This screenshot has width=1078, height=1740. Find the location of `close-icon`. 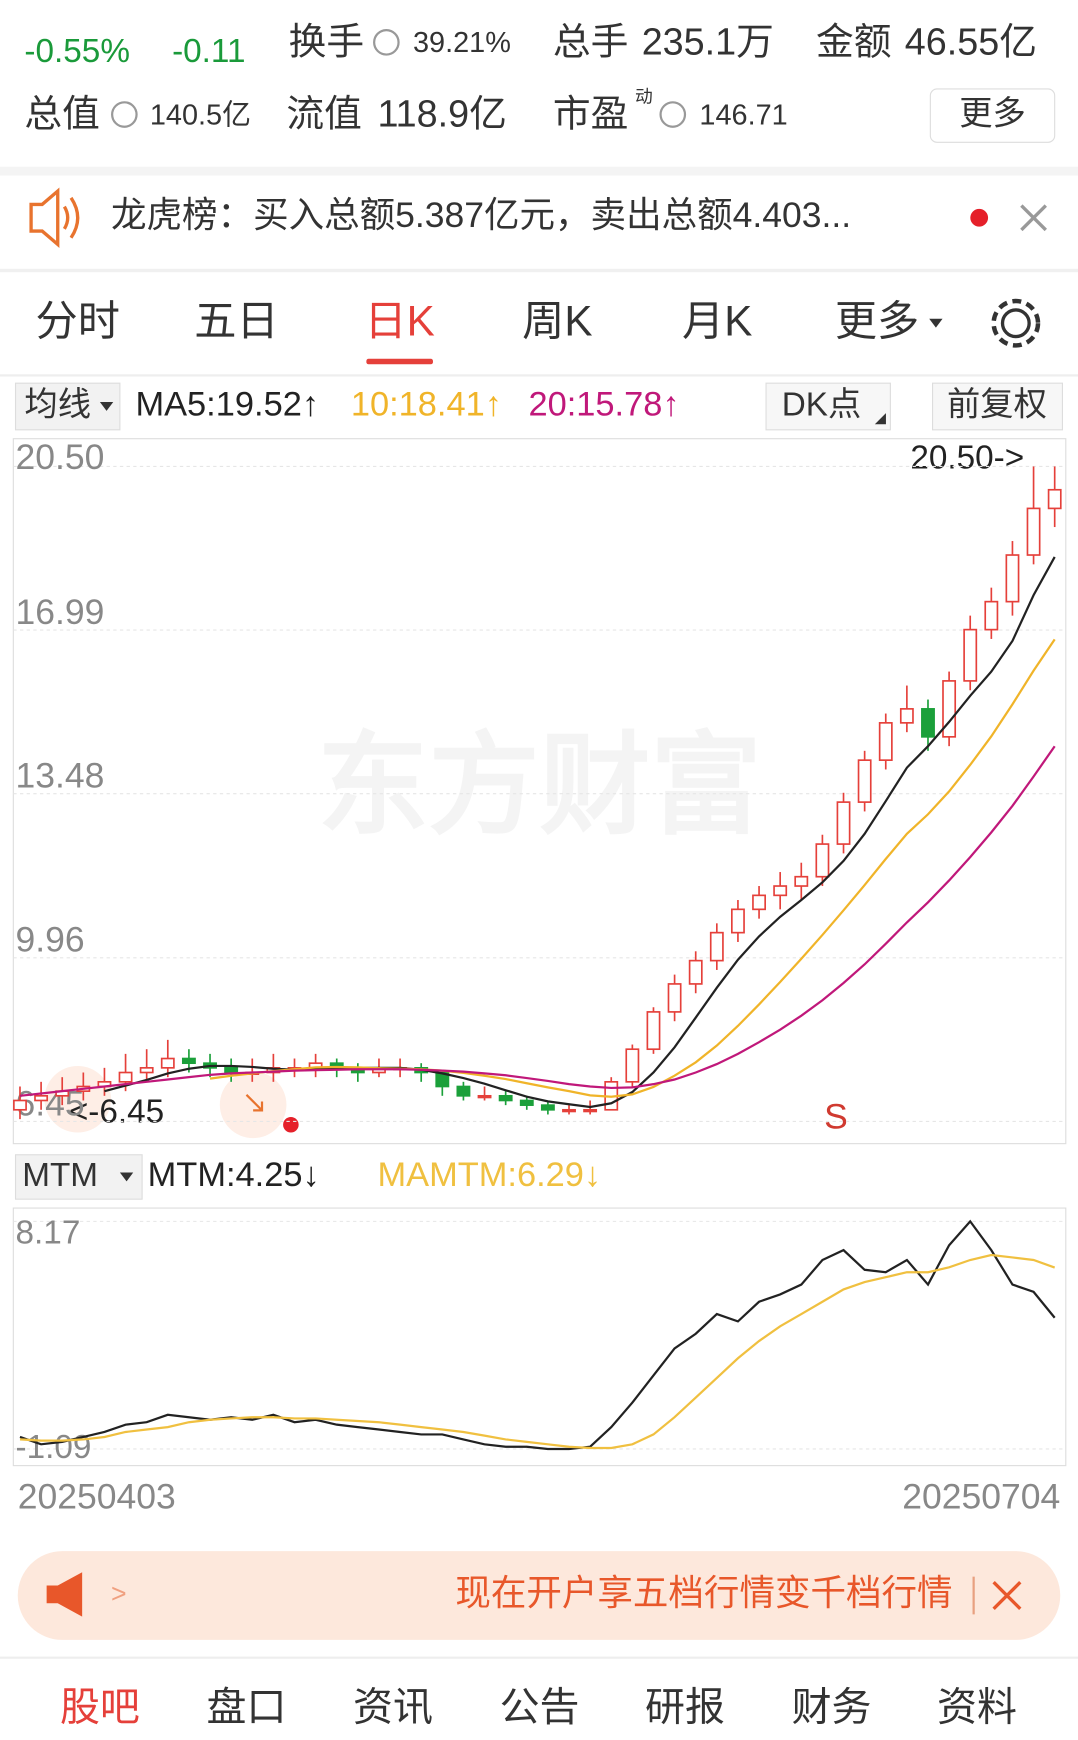

close-icon is located at coordinates (1033, 218).